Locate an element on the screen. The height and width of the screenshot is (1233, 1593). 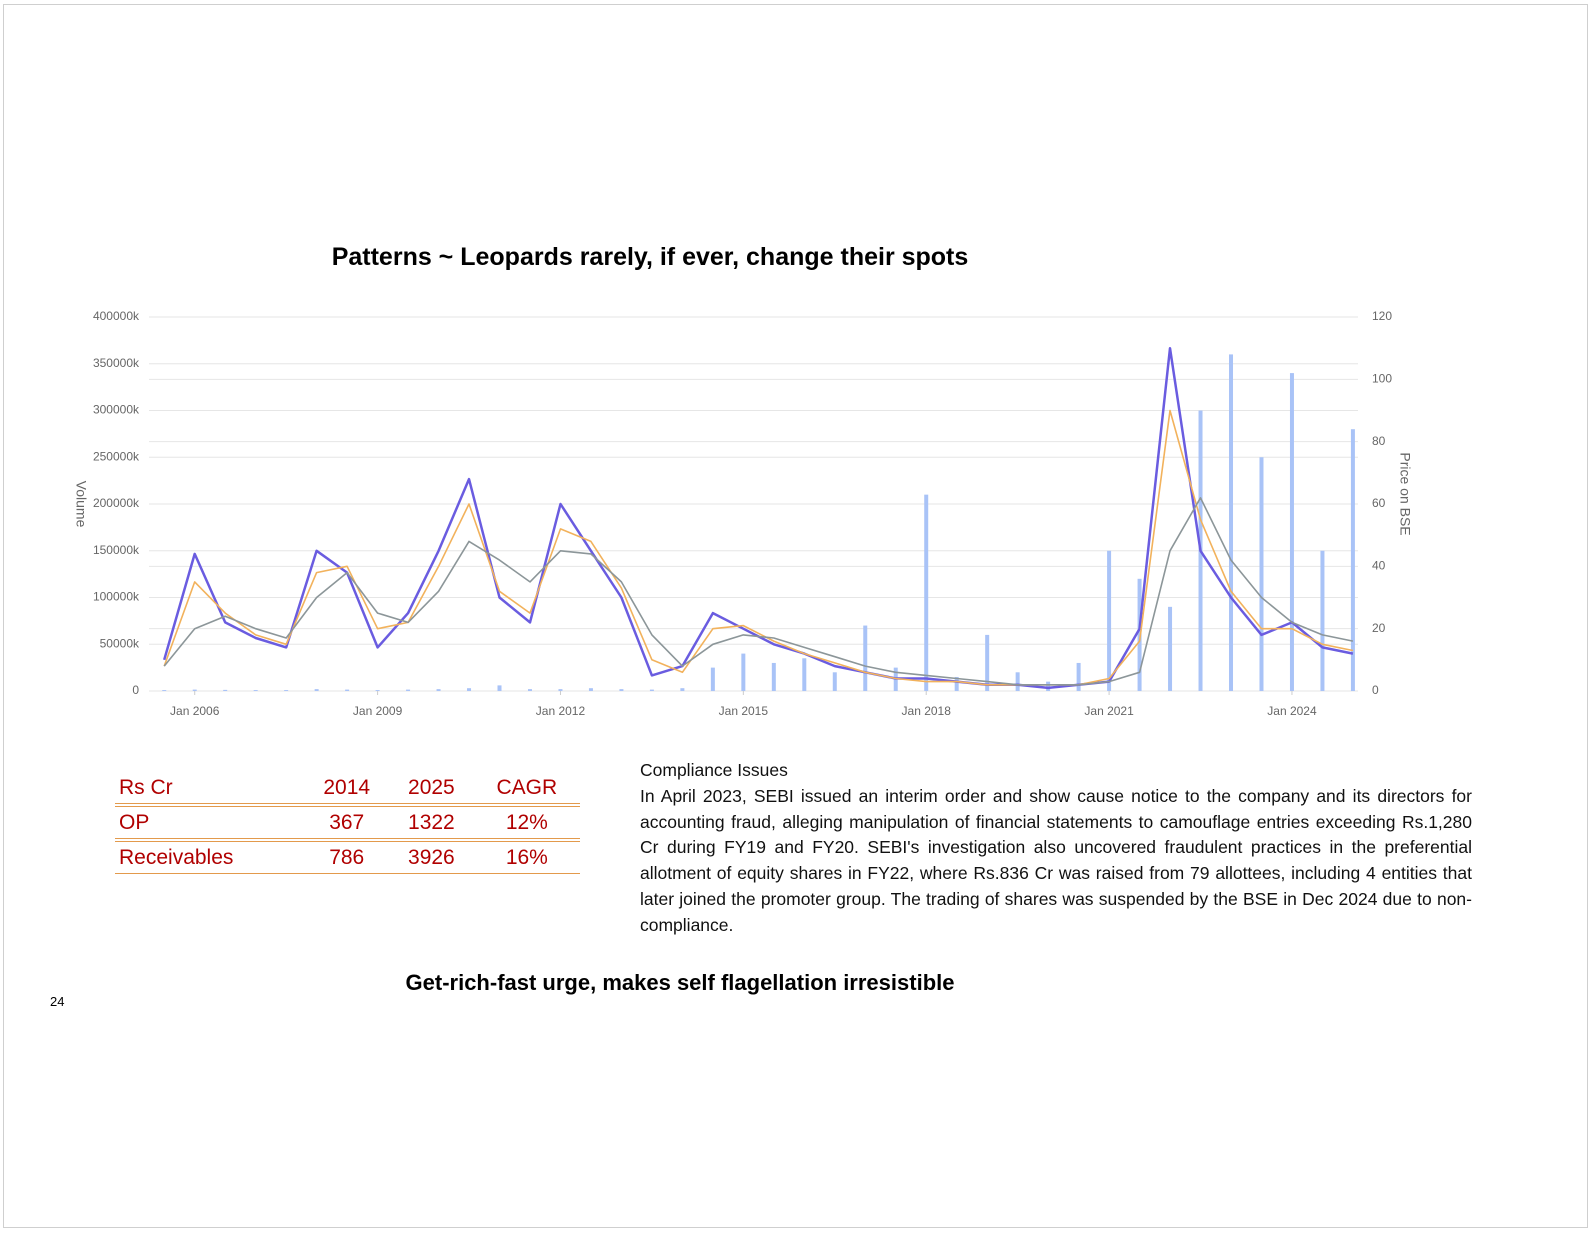
cell: 367 is located at coordinates (347, 823).